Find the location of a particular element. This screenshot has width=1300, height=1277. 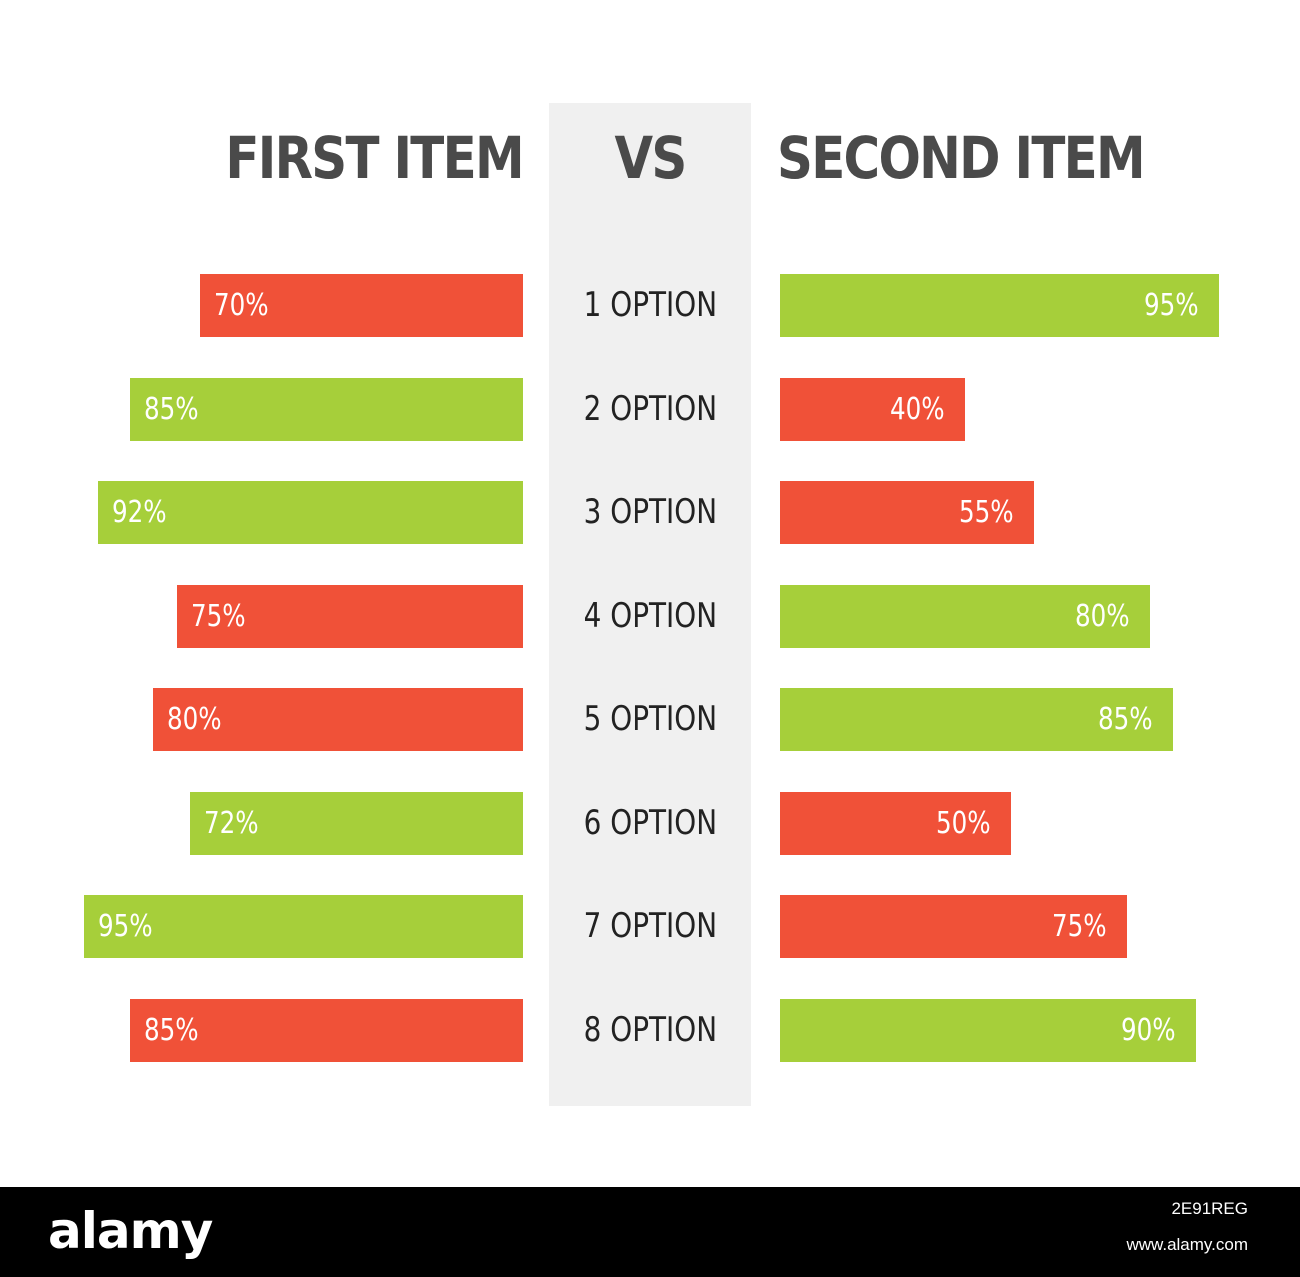

option-label: 7 OPTION is located at coordinates (650, 926).